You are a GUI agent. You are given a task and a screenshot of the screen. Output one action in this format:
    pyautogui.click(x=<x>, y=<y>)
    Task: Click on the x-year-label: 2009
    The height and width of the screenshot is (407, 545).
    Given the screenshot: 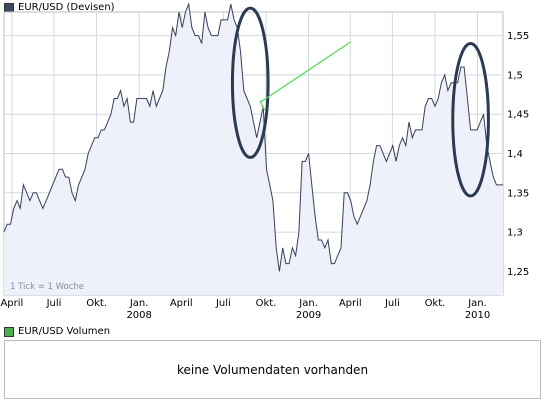 What is the action you would take?
    pyautogui.click(x=308, y=315)
    